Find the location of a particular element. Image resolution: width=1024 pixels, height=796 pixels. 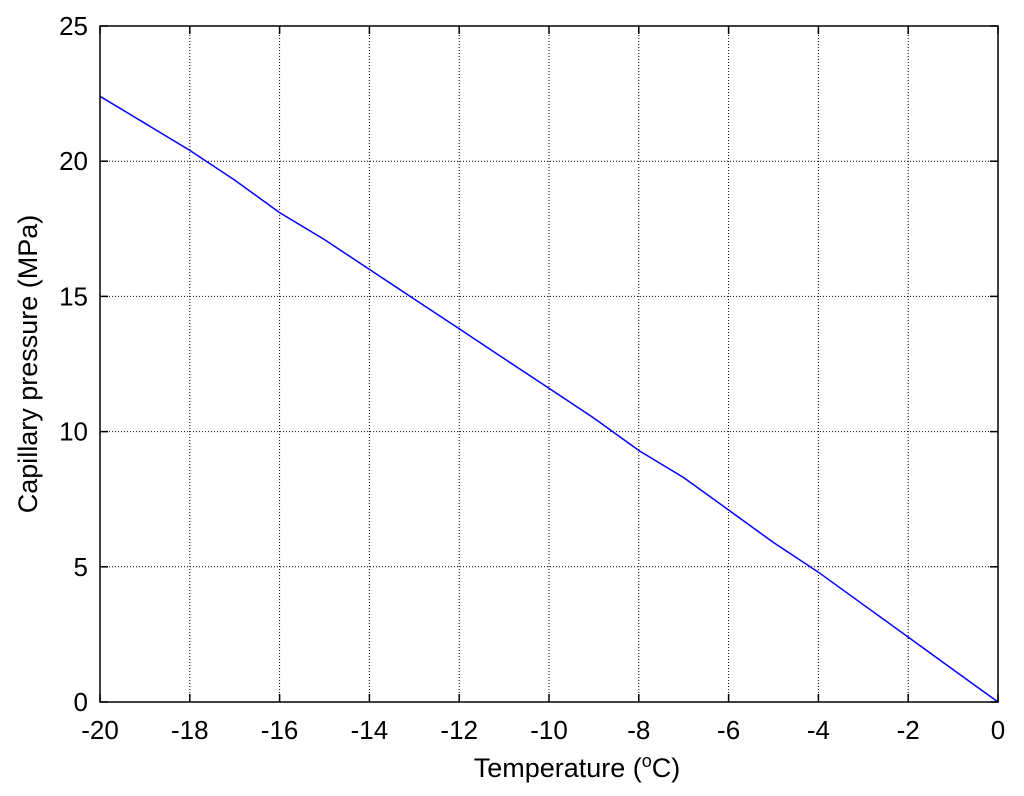

x-tick-label: -16 is located at coordinates (280, 730).